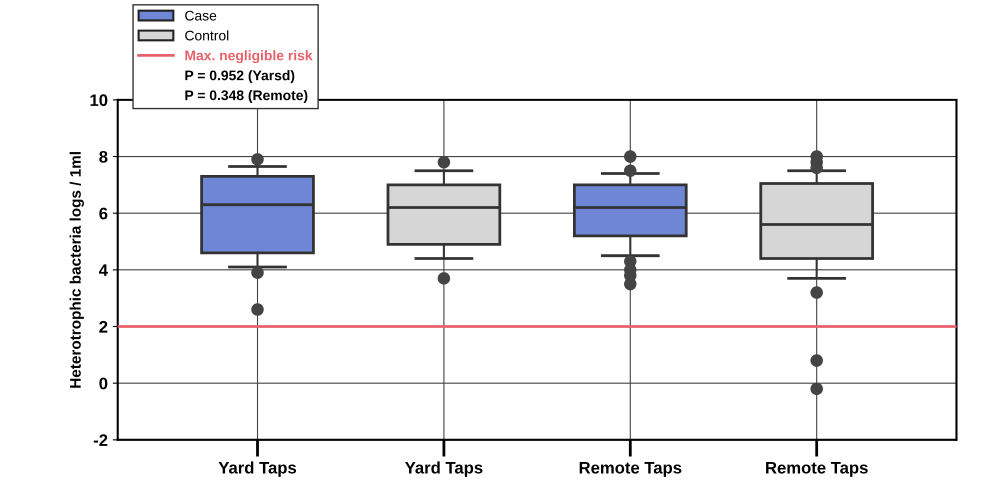  What do you see at coordinates (101, 440) in the screenshot?
I see `y-tick-label: -2` at bounding box center [101, 440].